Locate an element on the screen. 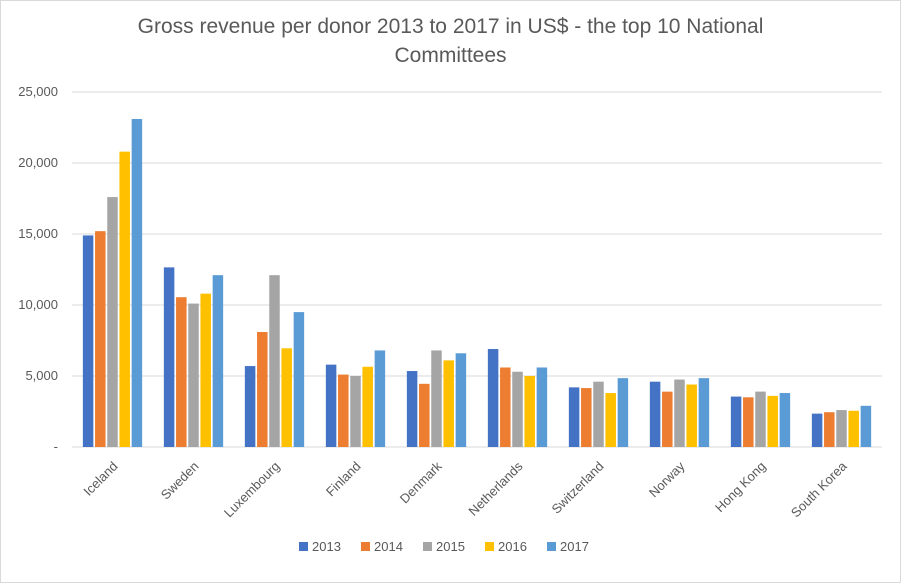 The height and width of the screenshot is (583, 901). category-label: Switzerland is located at coordinates (577, 488).